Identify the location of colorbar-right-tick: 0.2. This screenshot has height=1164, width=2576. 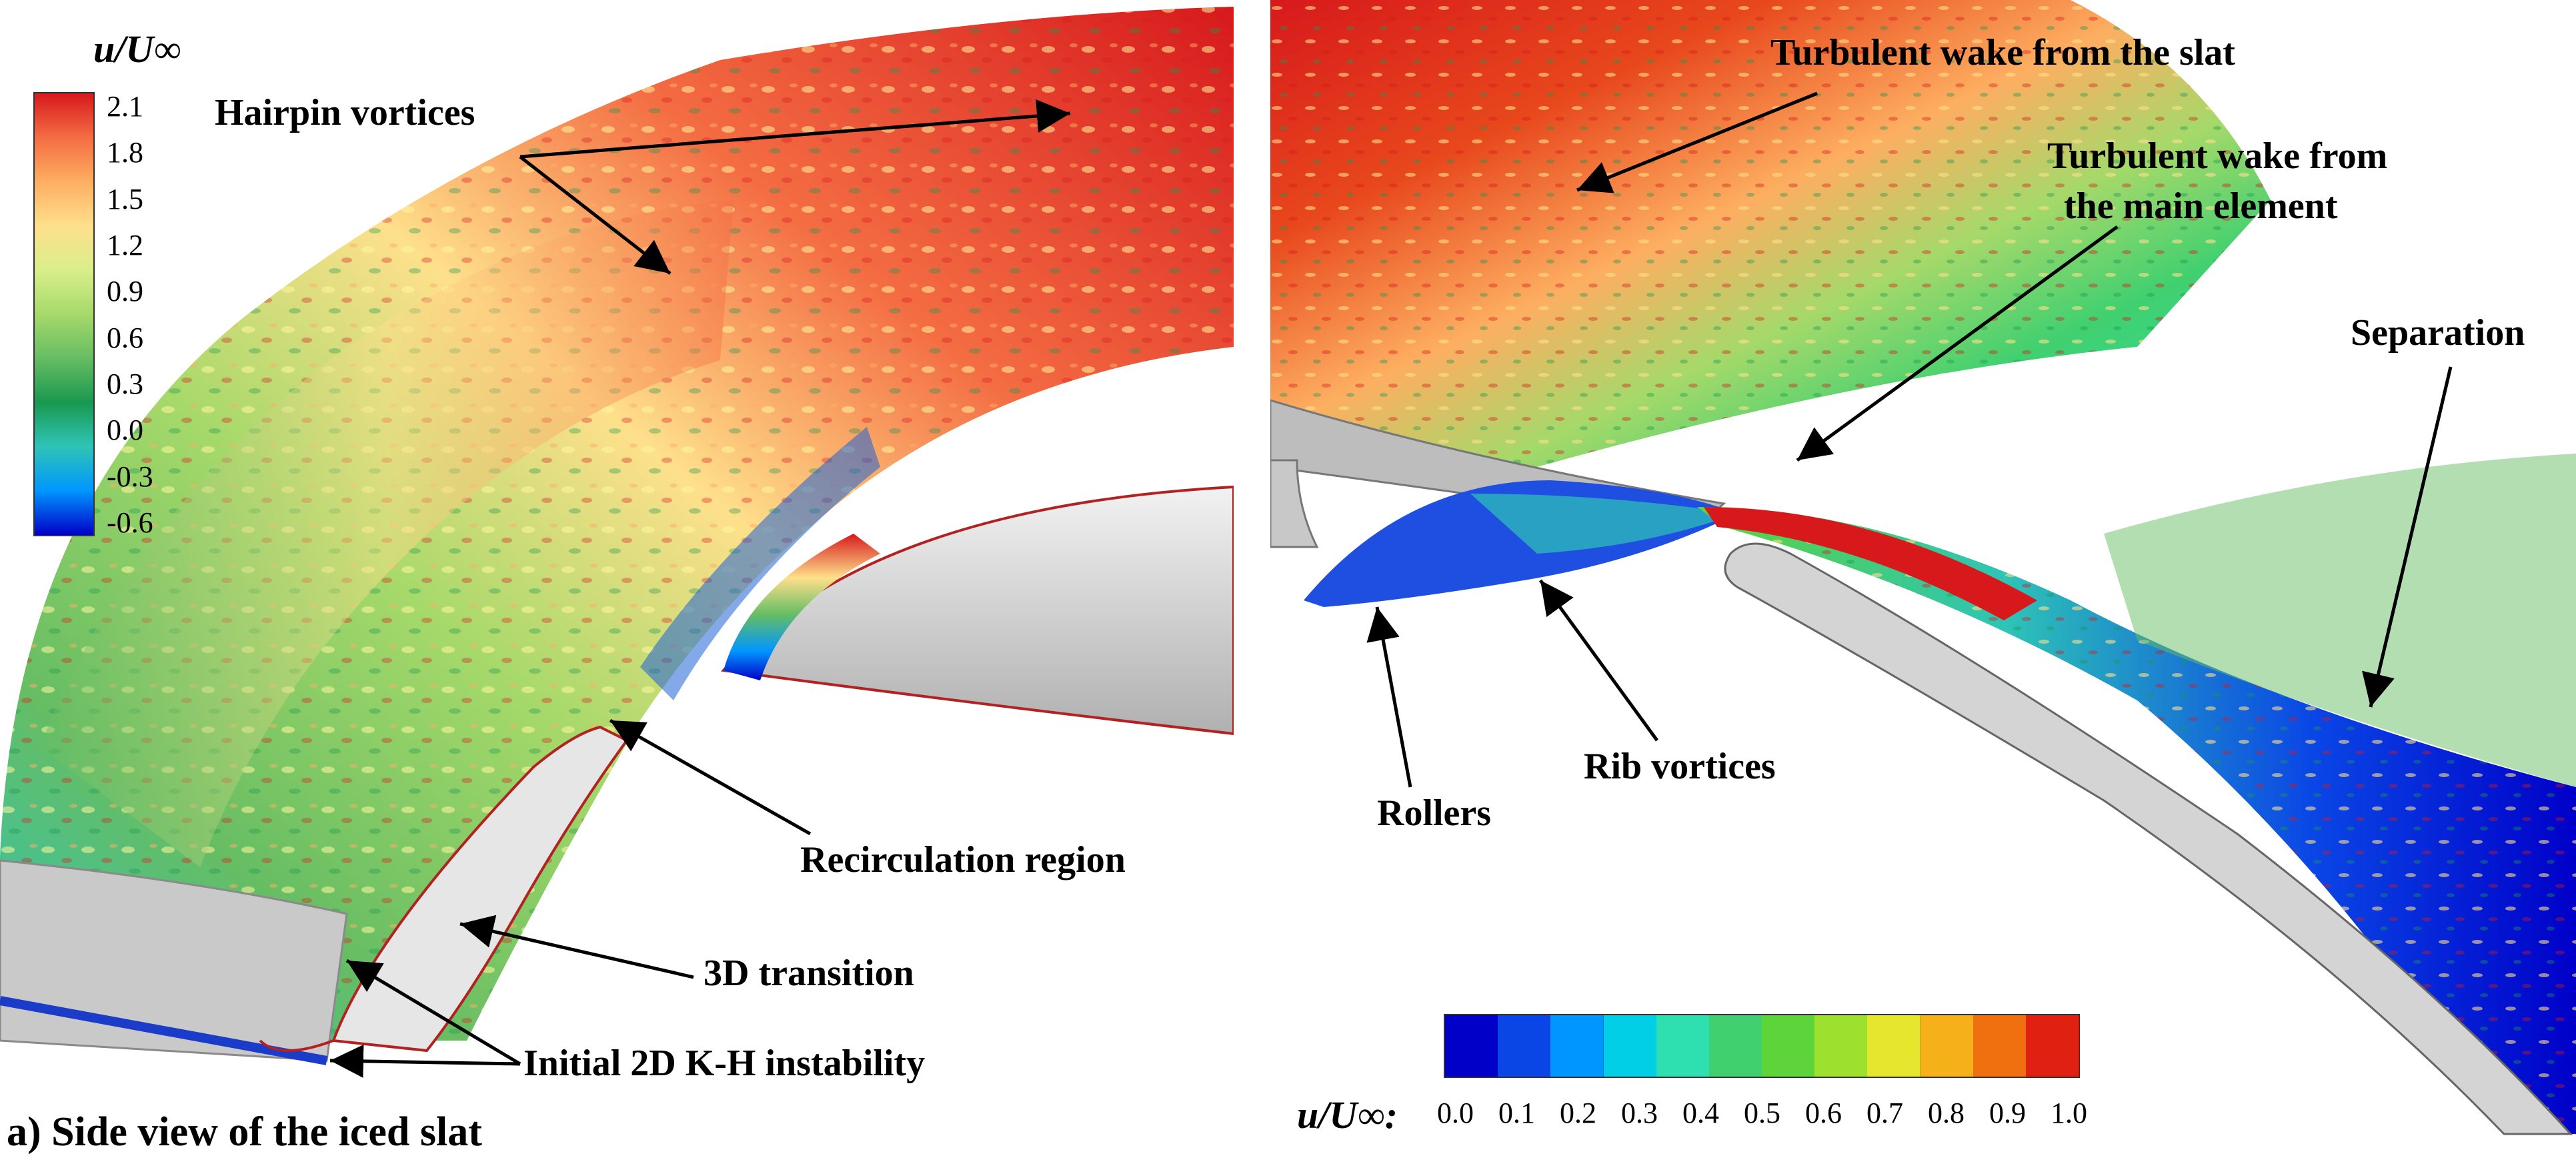
(1578, 1113).